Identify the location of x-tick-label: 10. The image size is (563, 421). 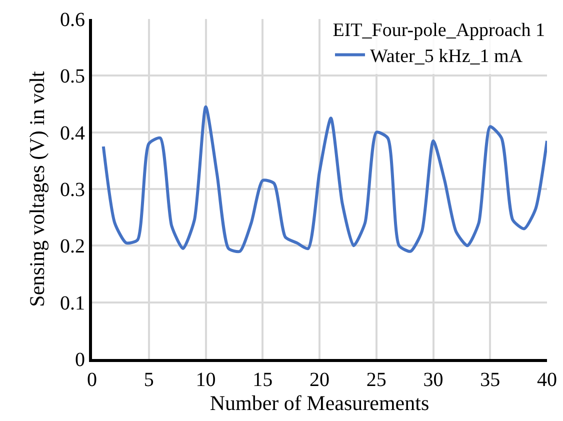
(206, 380).